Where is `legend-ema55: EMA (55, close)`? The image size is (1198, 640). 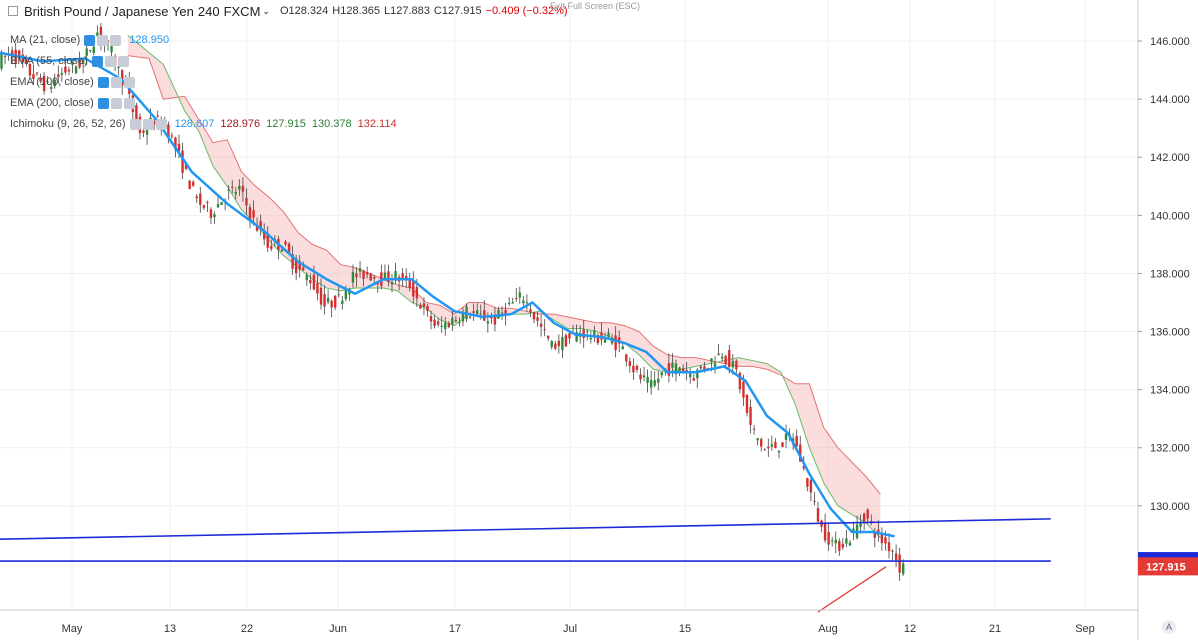 legend-ema55: EMA (55, close) is located at coordinates (70, 61).